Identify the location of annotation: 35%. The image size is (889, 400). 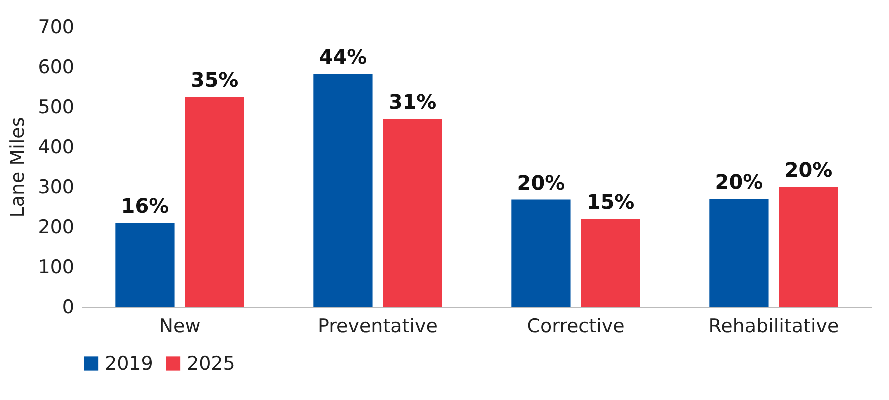
(214, 80).